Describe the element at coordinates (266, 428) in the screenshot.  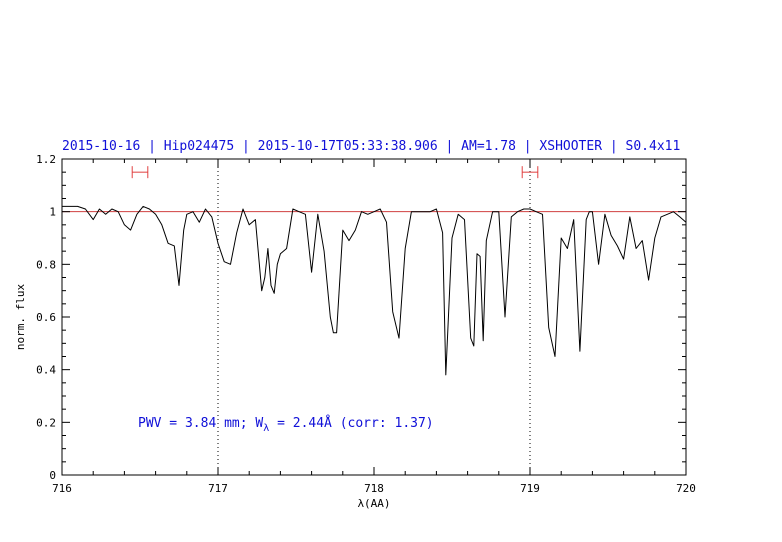
I see `pwv-subscript: λ` at that location.